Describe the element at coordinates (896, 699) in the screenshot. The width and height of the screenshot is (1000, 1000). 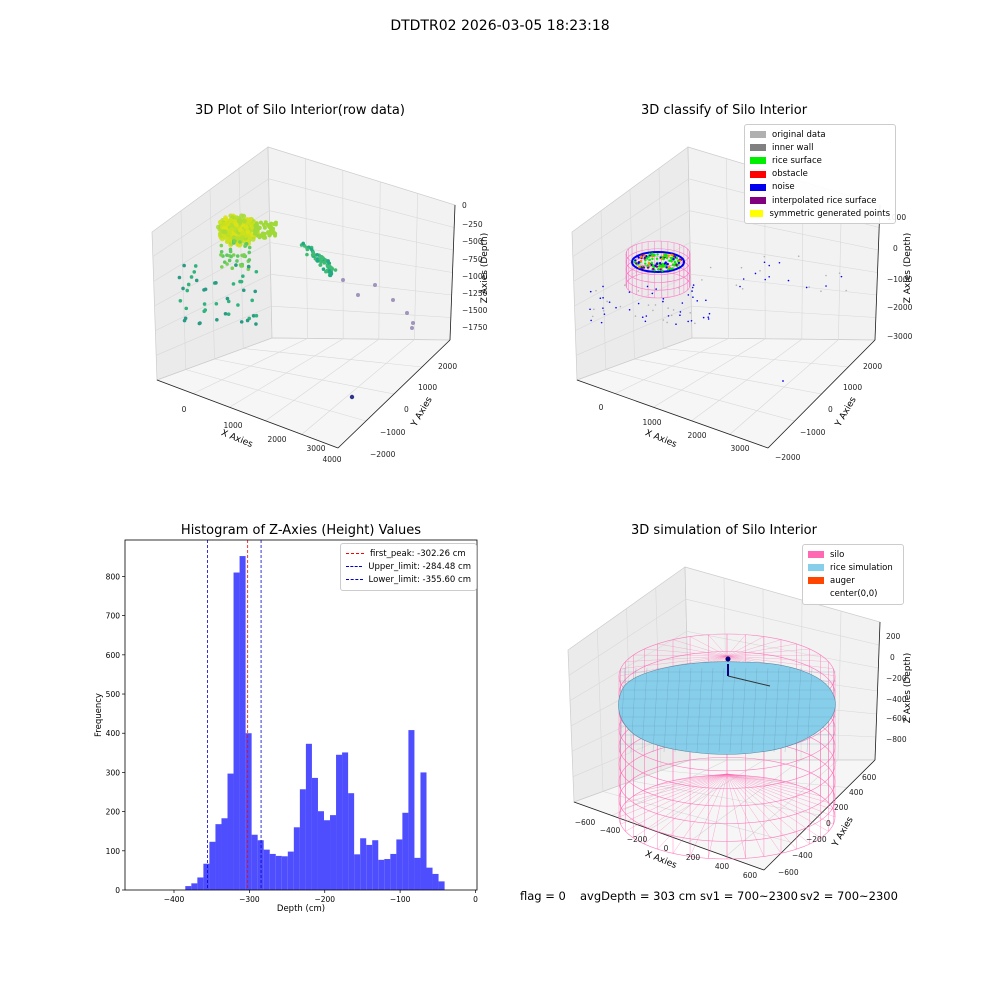
I see `p4-ztick-3: −400` at that location.